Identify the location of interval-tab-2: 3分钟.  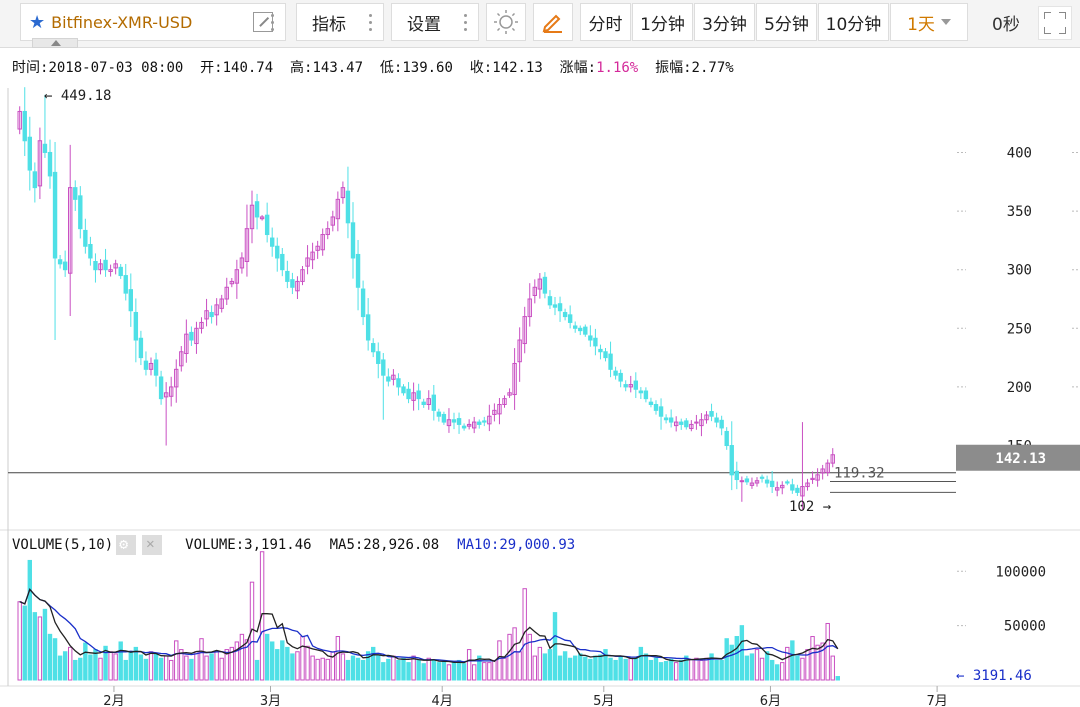
(724, 22).